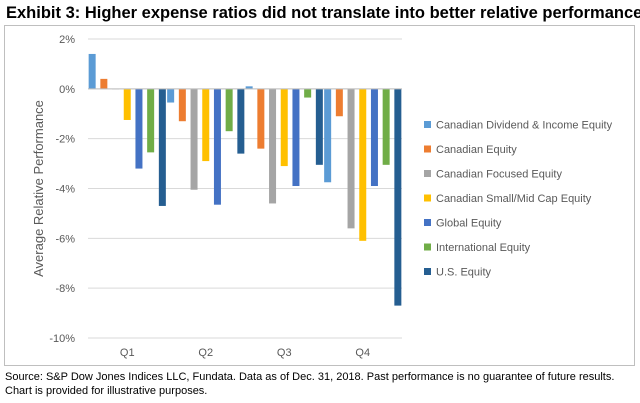 This screenshot has width=640, height=403. What do you see at coordinates (65, 239) in the screenshot?
I see `y-tick-label: -6%` at bounding box center [65, 239].